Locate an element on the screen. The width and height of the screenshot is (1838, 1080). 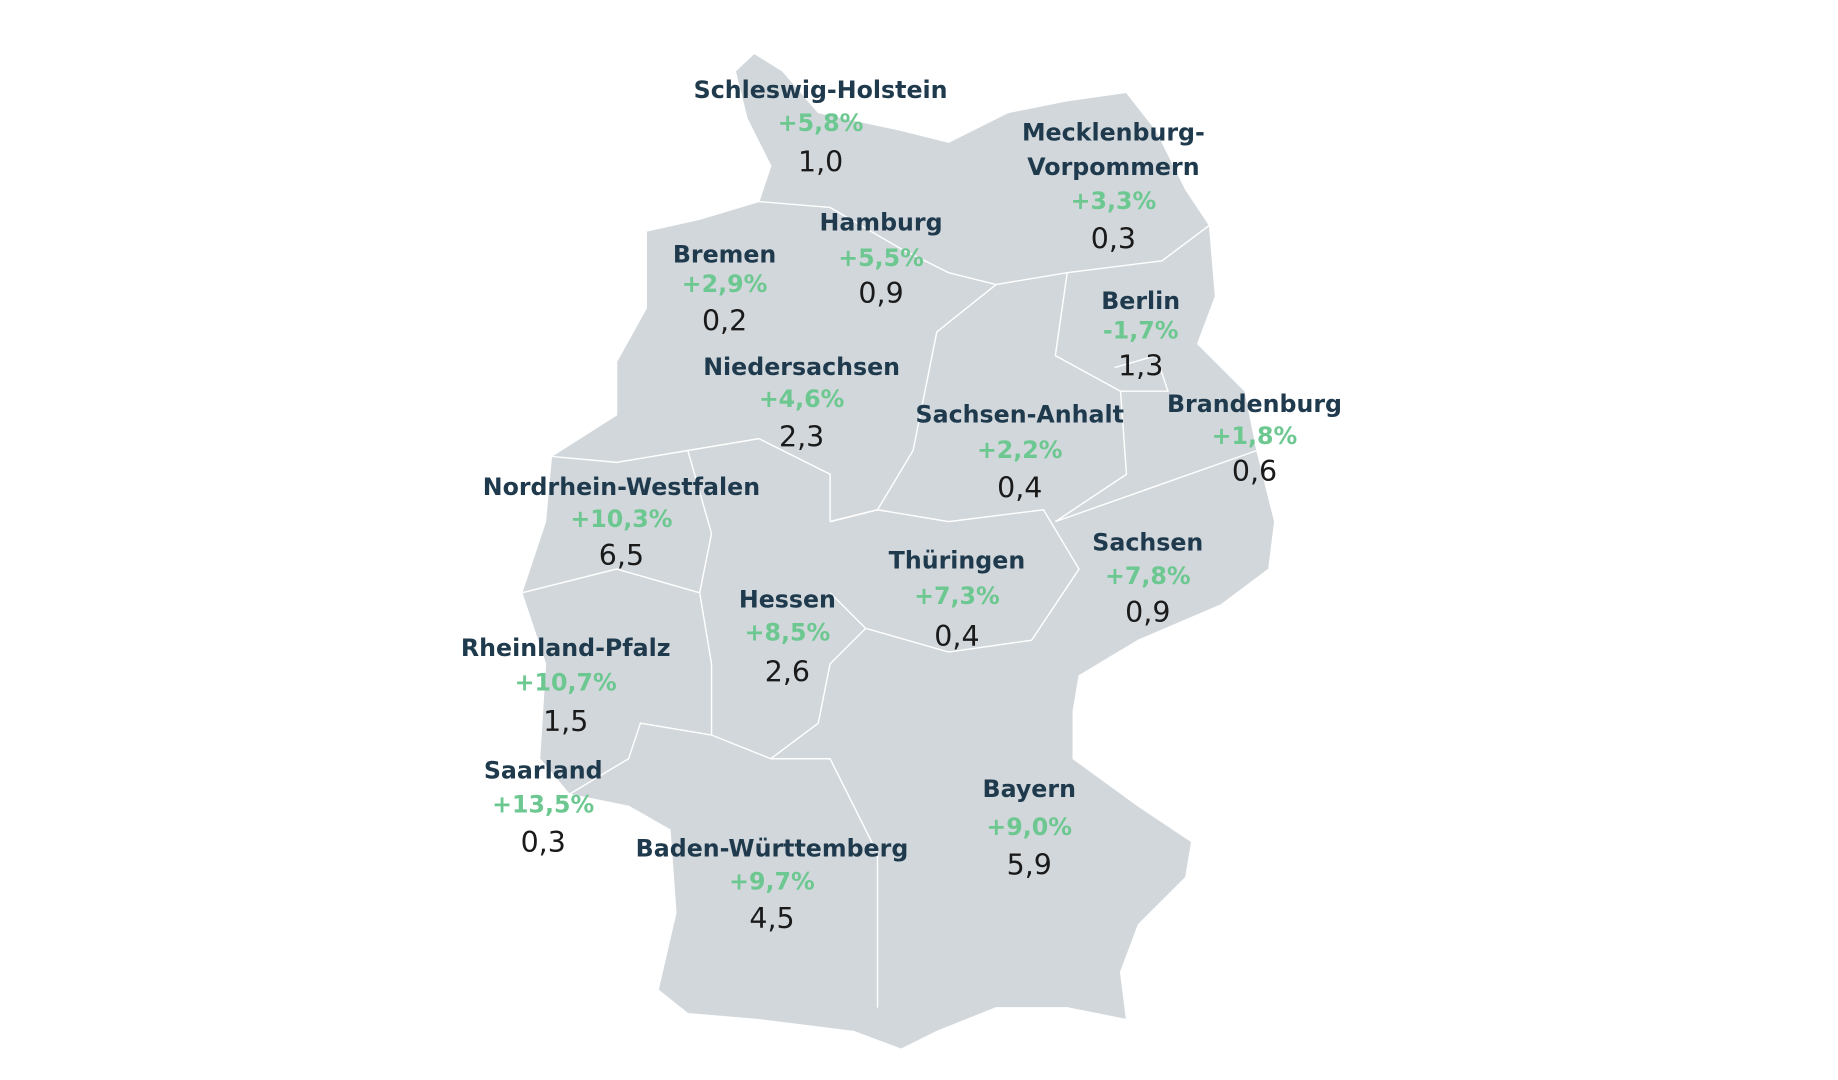
region-change: +5,8% is located at coordinates (821, 123).